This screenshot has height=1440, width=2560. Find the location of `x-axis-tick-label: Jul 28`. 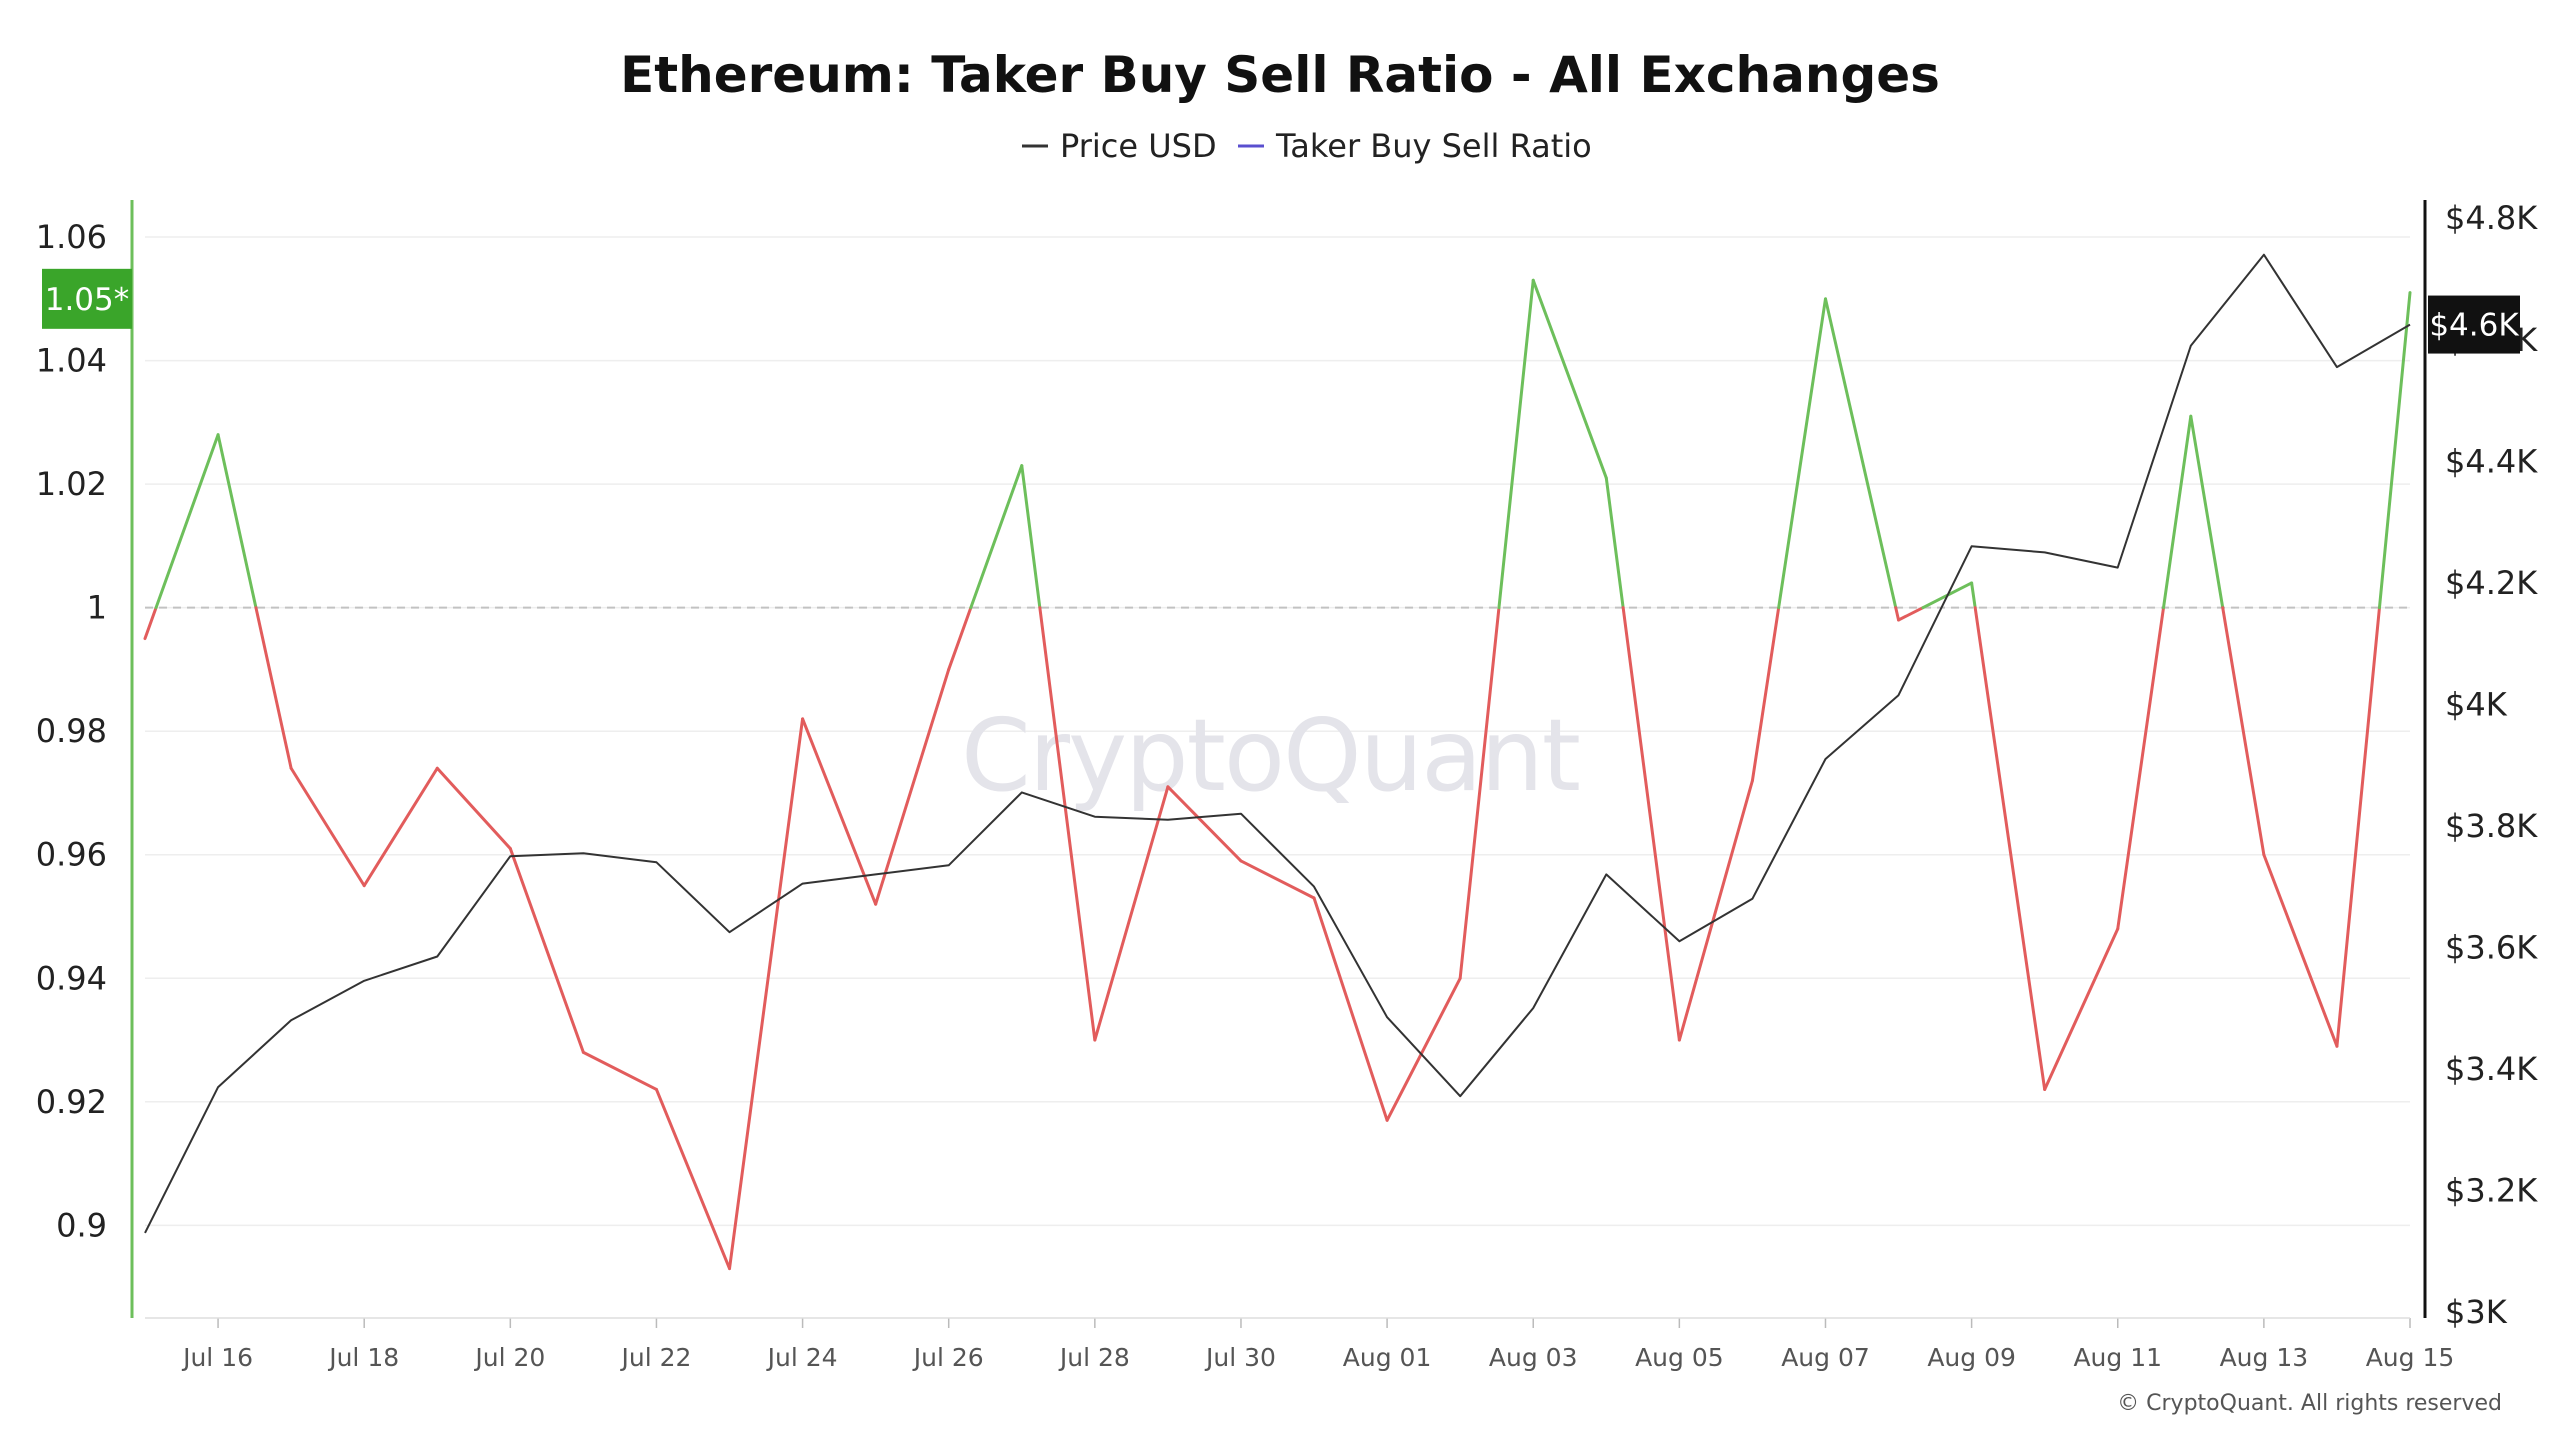

x-axis-tick-label: Jul 28 is located at coordinates (1094, 1357).